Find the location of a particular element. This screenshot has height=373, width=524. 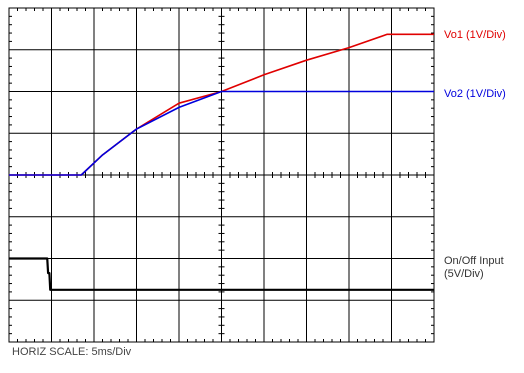

legend-label-onoff-line2: (5V/Div) is located at coordinates (464, 274).